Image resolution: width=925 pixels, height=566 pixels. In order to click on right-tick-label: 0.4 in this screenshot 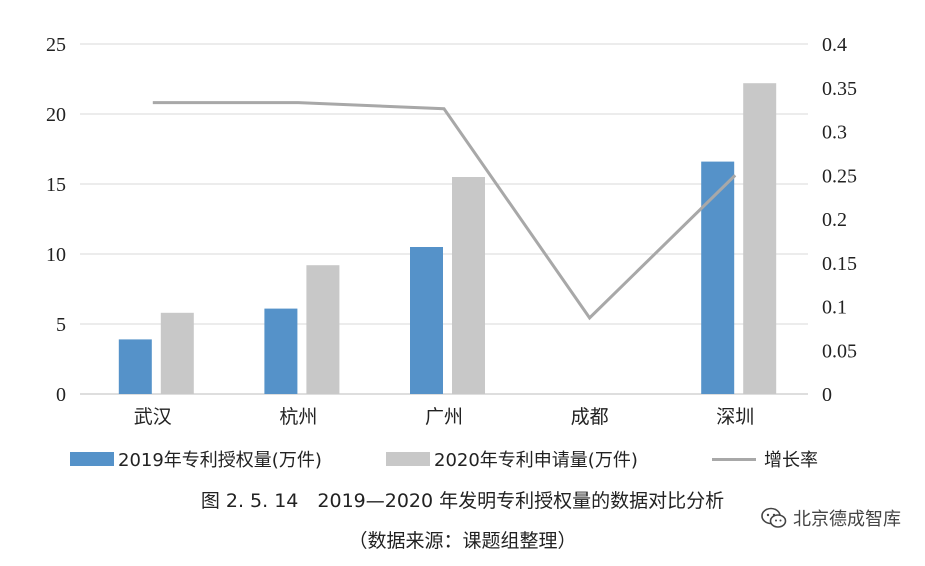, I will do `click(834, 45)`.